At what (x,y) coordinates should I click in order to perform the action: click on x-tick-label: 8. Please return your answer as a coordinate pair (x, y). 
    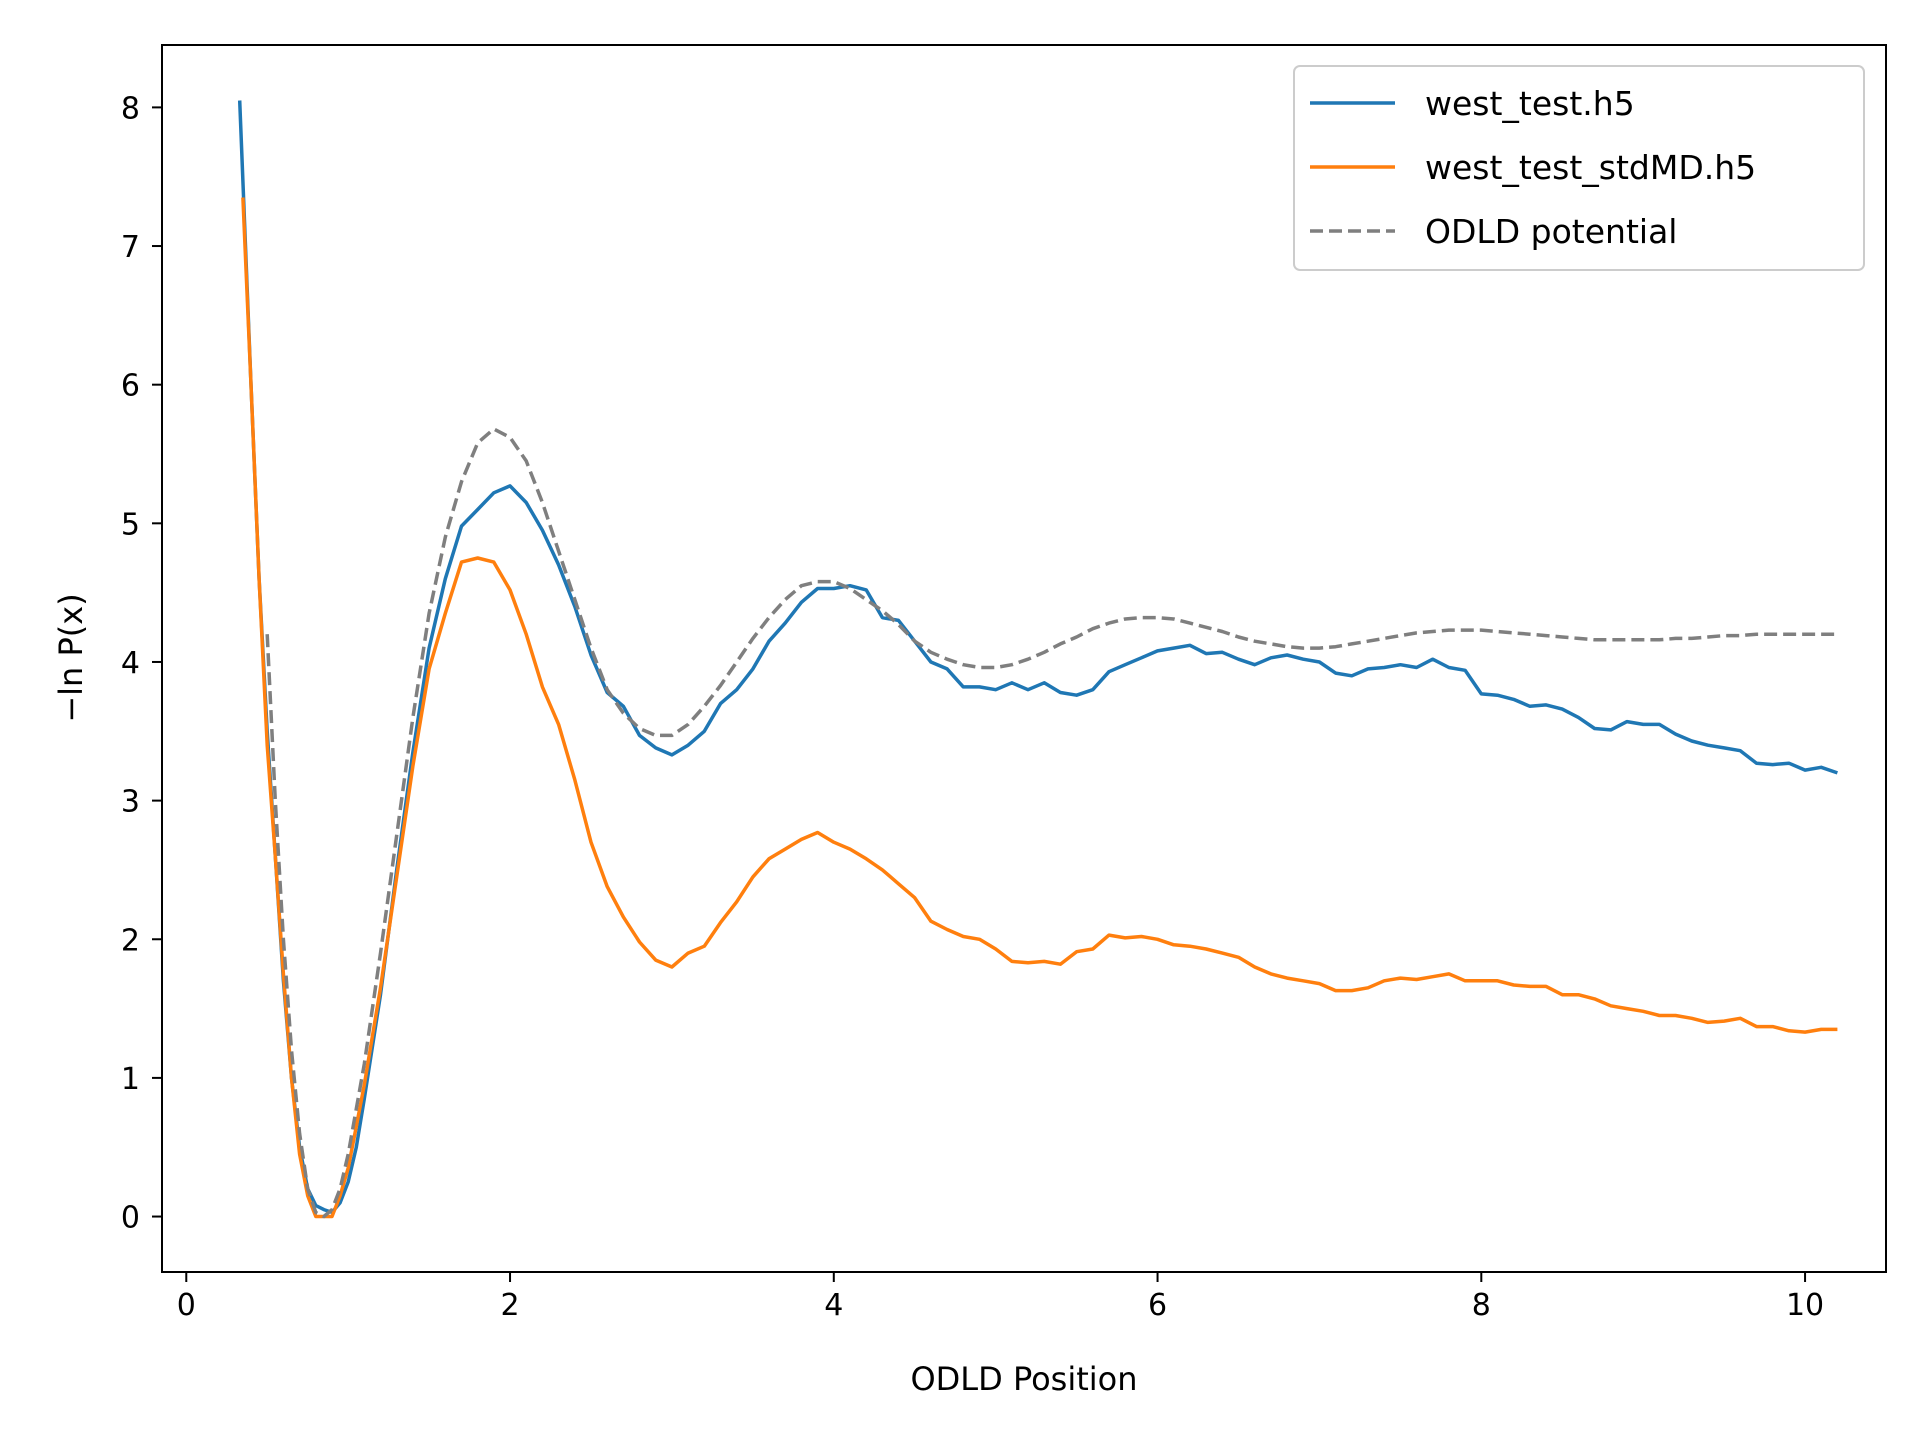
    Looking at the image, I should click on (1481, 1305).